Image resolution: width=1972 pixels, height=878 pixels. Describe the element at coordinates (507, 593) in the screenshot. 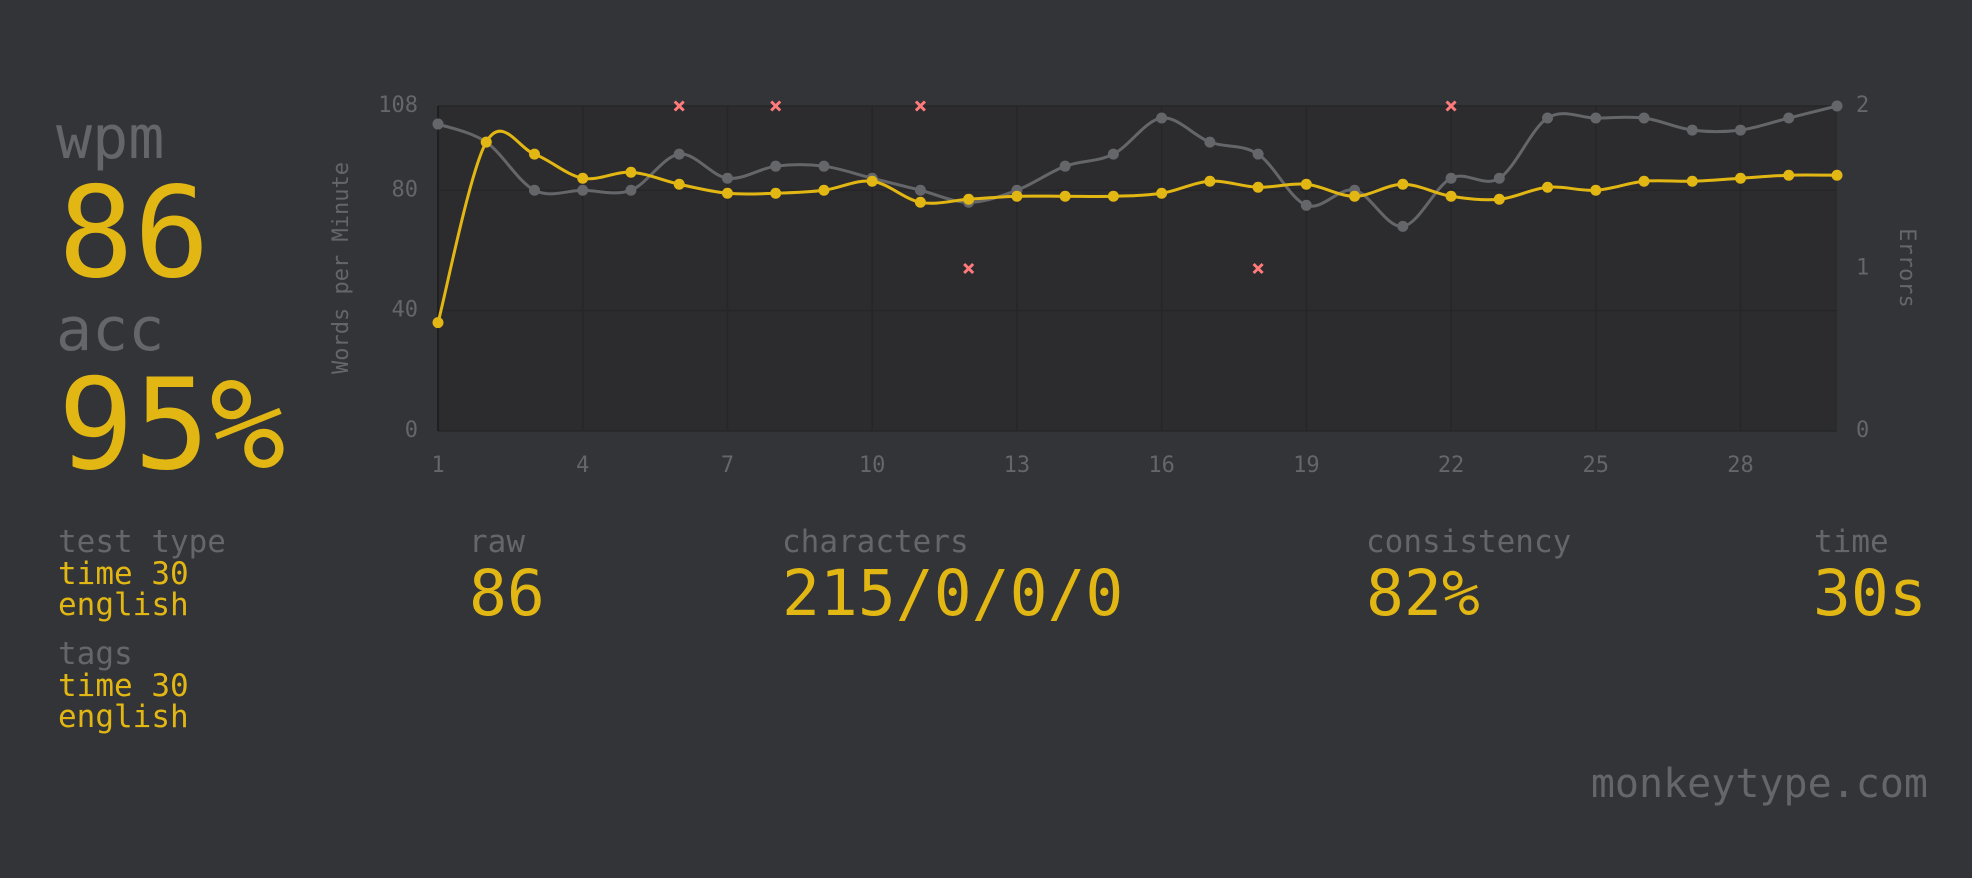

I see `raw-value: 86` at that location.